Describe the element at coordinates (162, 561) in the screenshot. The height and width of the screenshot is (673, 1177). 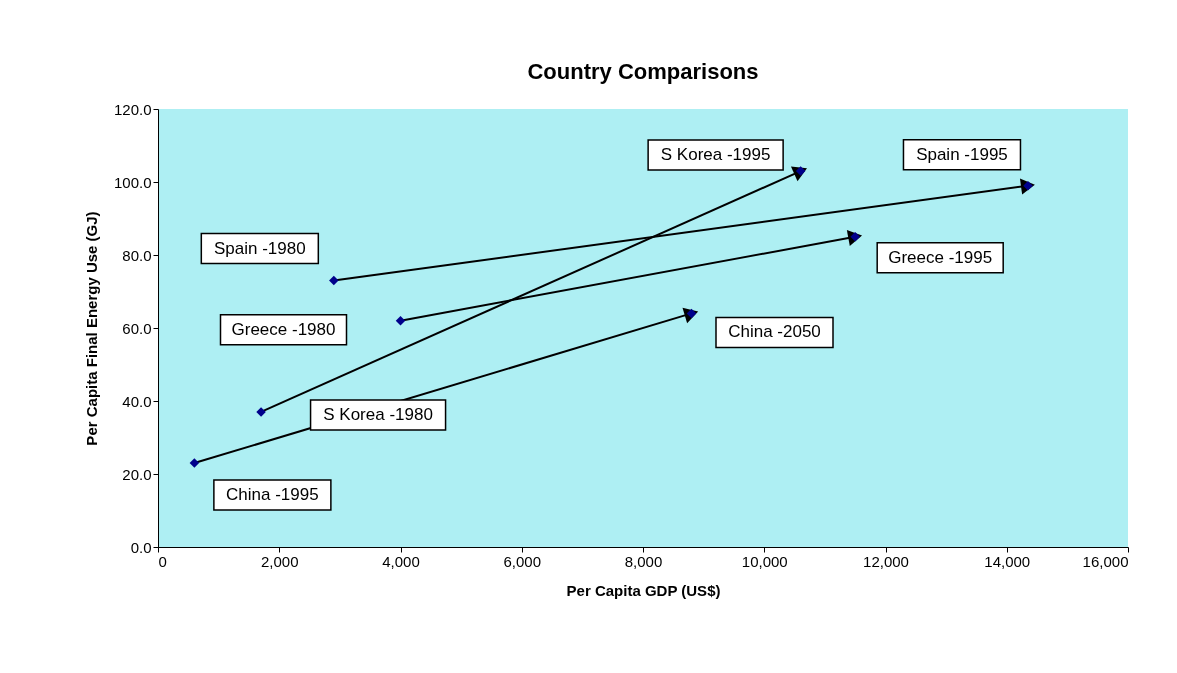
I see `x-tick-label: 0` at that location.